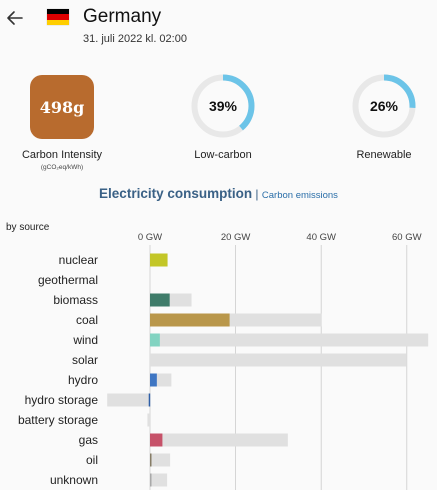 The height and width of the screenshot is (490, 437). I want to click on capacity-bar-gas, so click(219, 440).